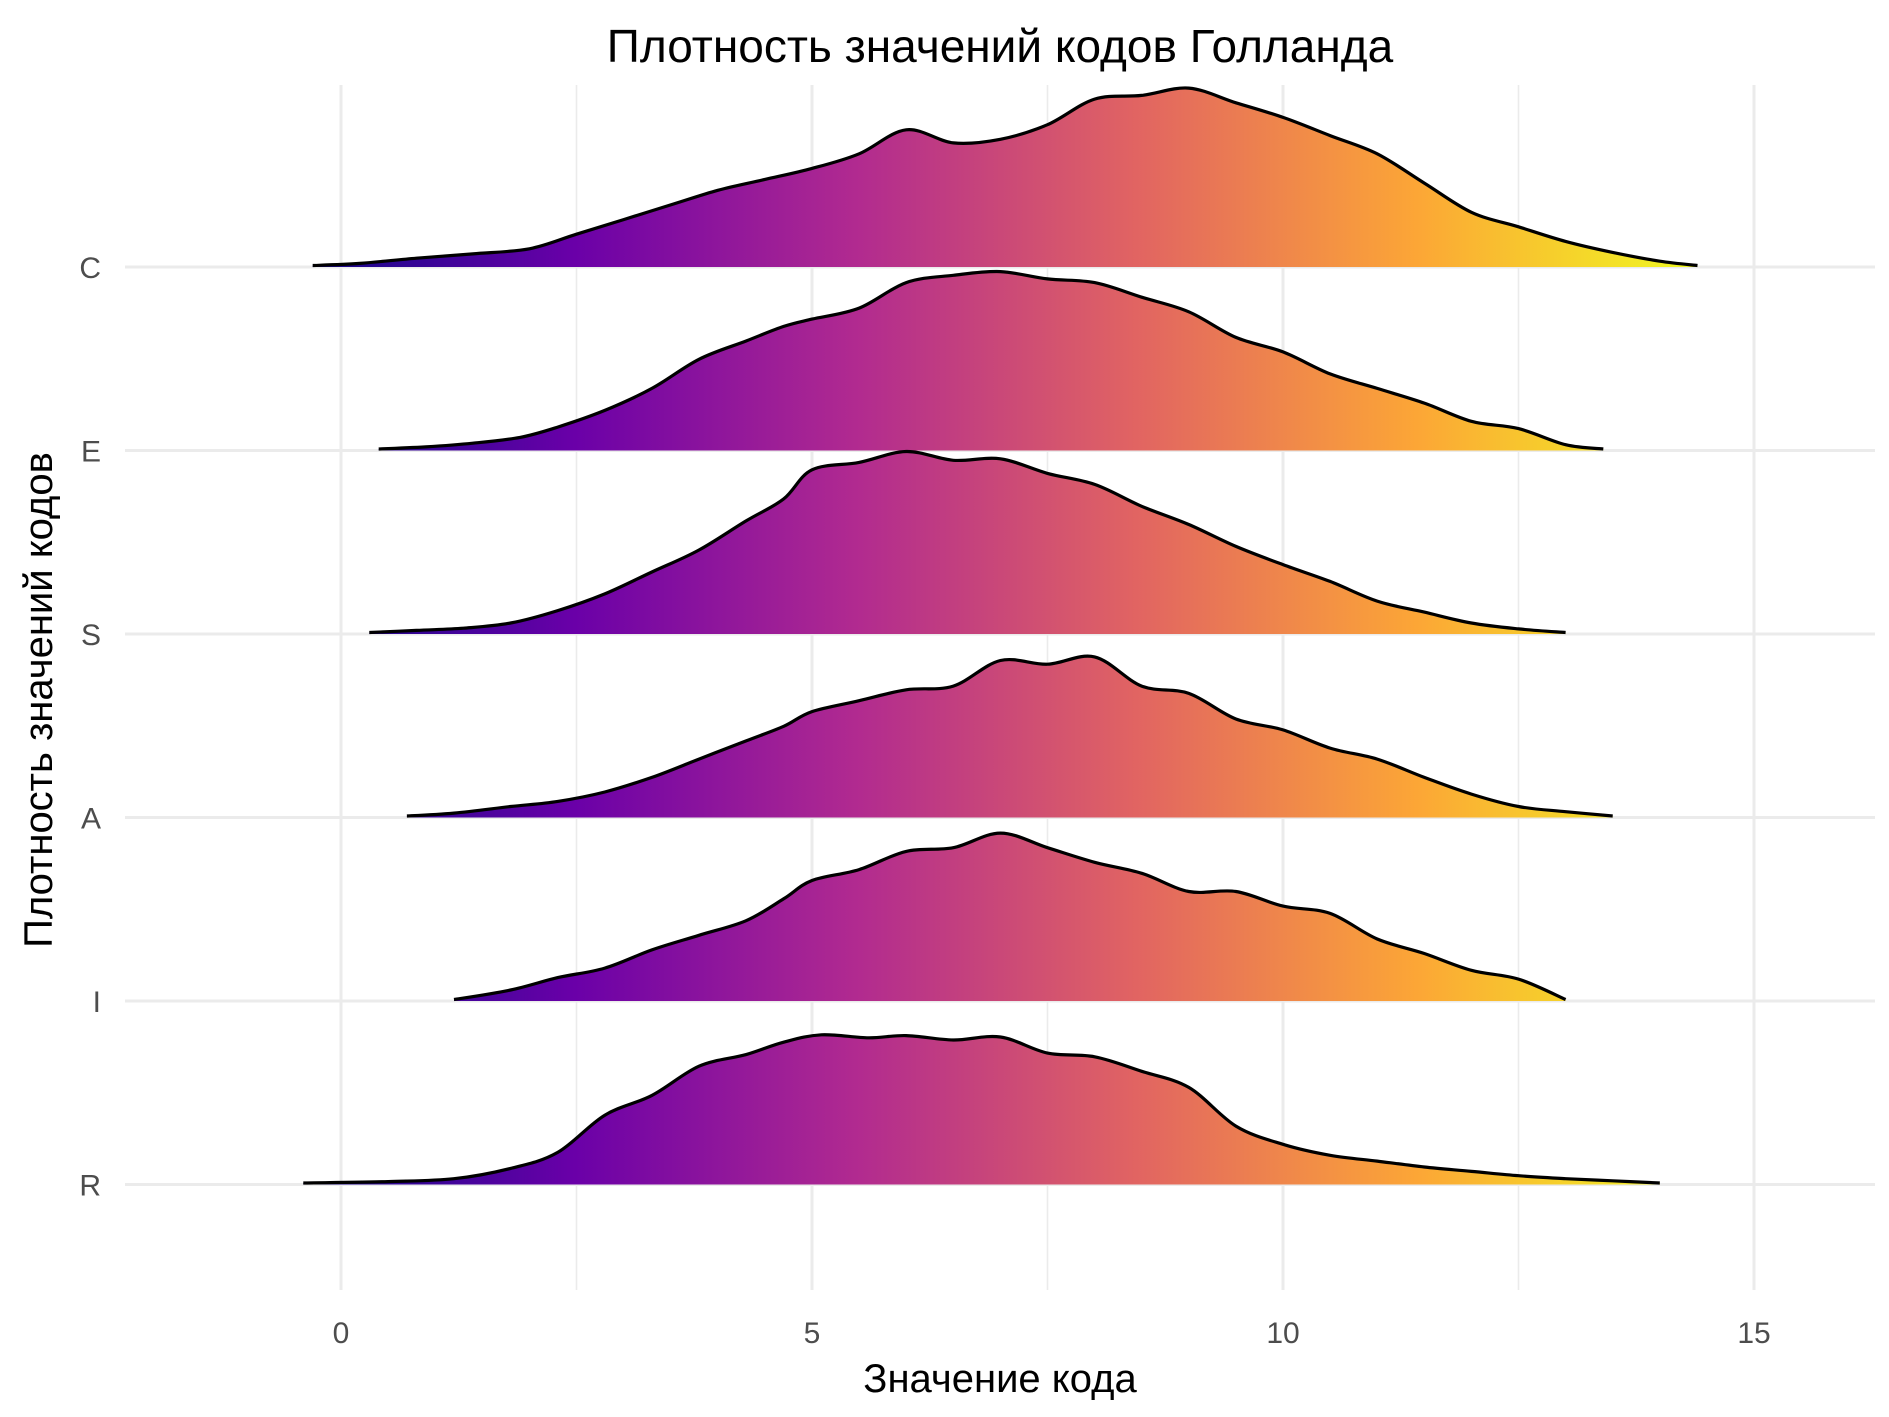 Image resolution: width=1889 pixels, height=1417 pixels. I want to click on ridge-r, so click(981, 1109).